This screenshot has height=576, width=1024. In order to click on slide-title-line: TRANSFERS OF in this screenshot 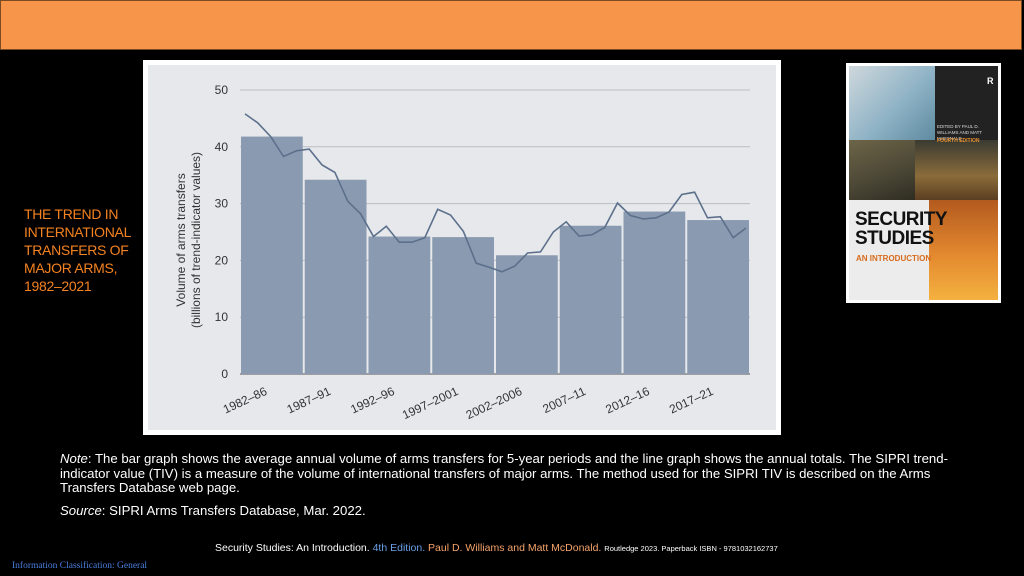, I will do `click(76, 250)`.